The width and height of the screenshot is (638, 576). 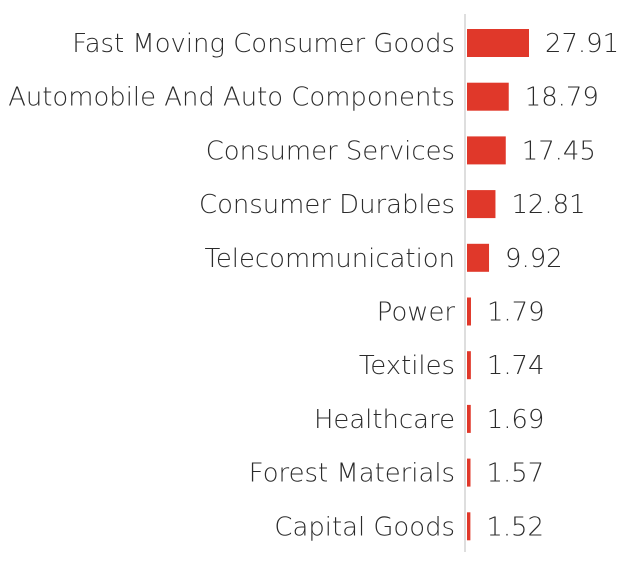 What do you see at coordinates (516, 313) in the screenshot?
I see `value-label: 1.79` at bounding box center [516, 313].